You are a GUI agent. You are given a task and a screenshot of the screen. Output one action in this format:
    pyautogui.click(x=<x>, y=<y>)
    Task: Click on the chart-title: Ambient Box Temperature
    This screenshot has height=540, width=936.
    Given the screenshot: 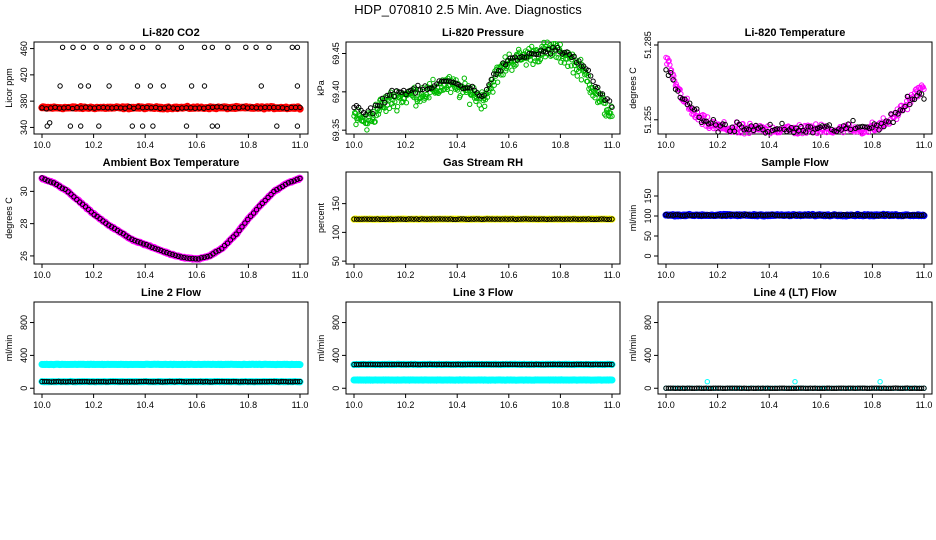 What is the action you would take?
    pyautogui.click(x=171, y=163)
    